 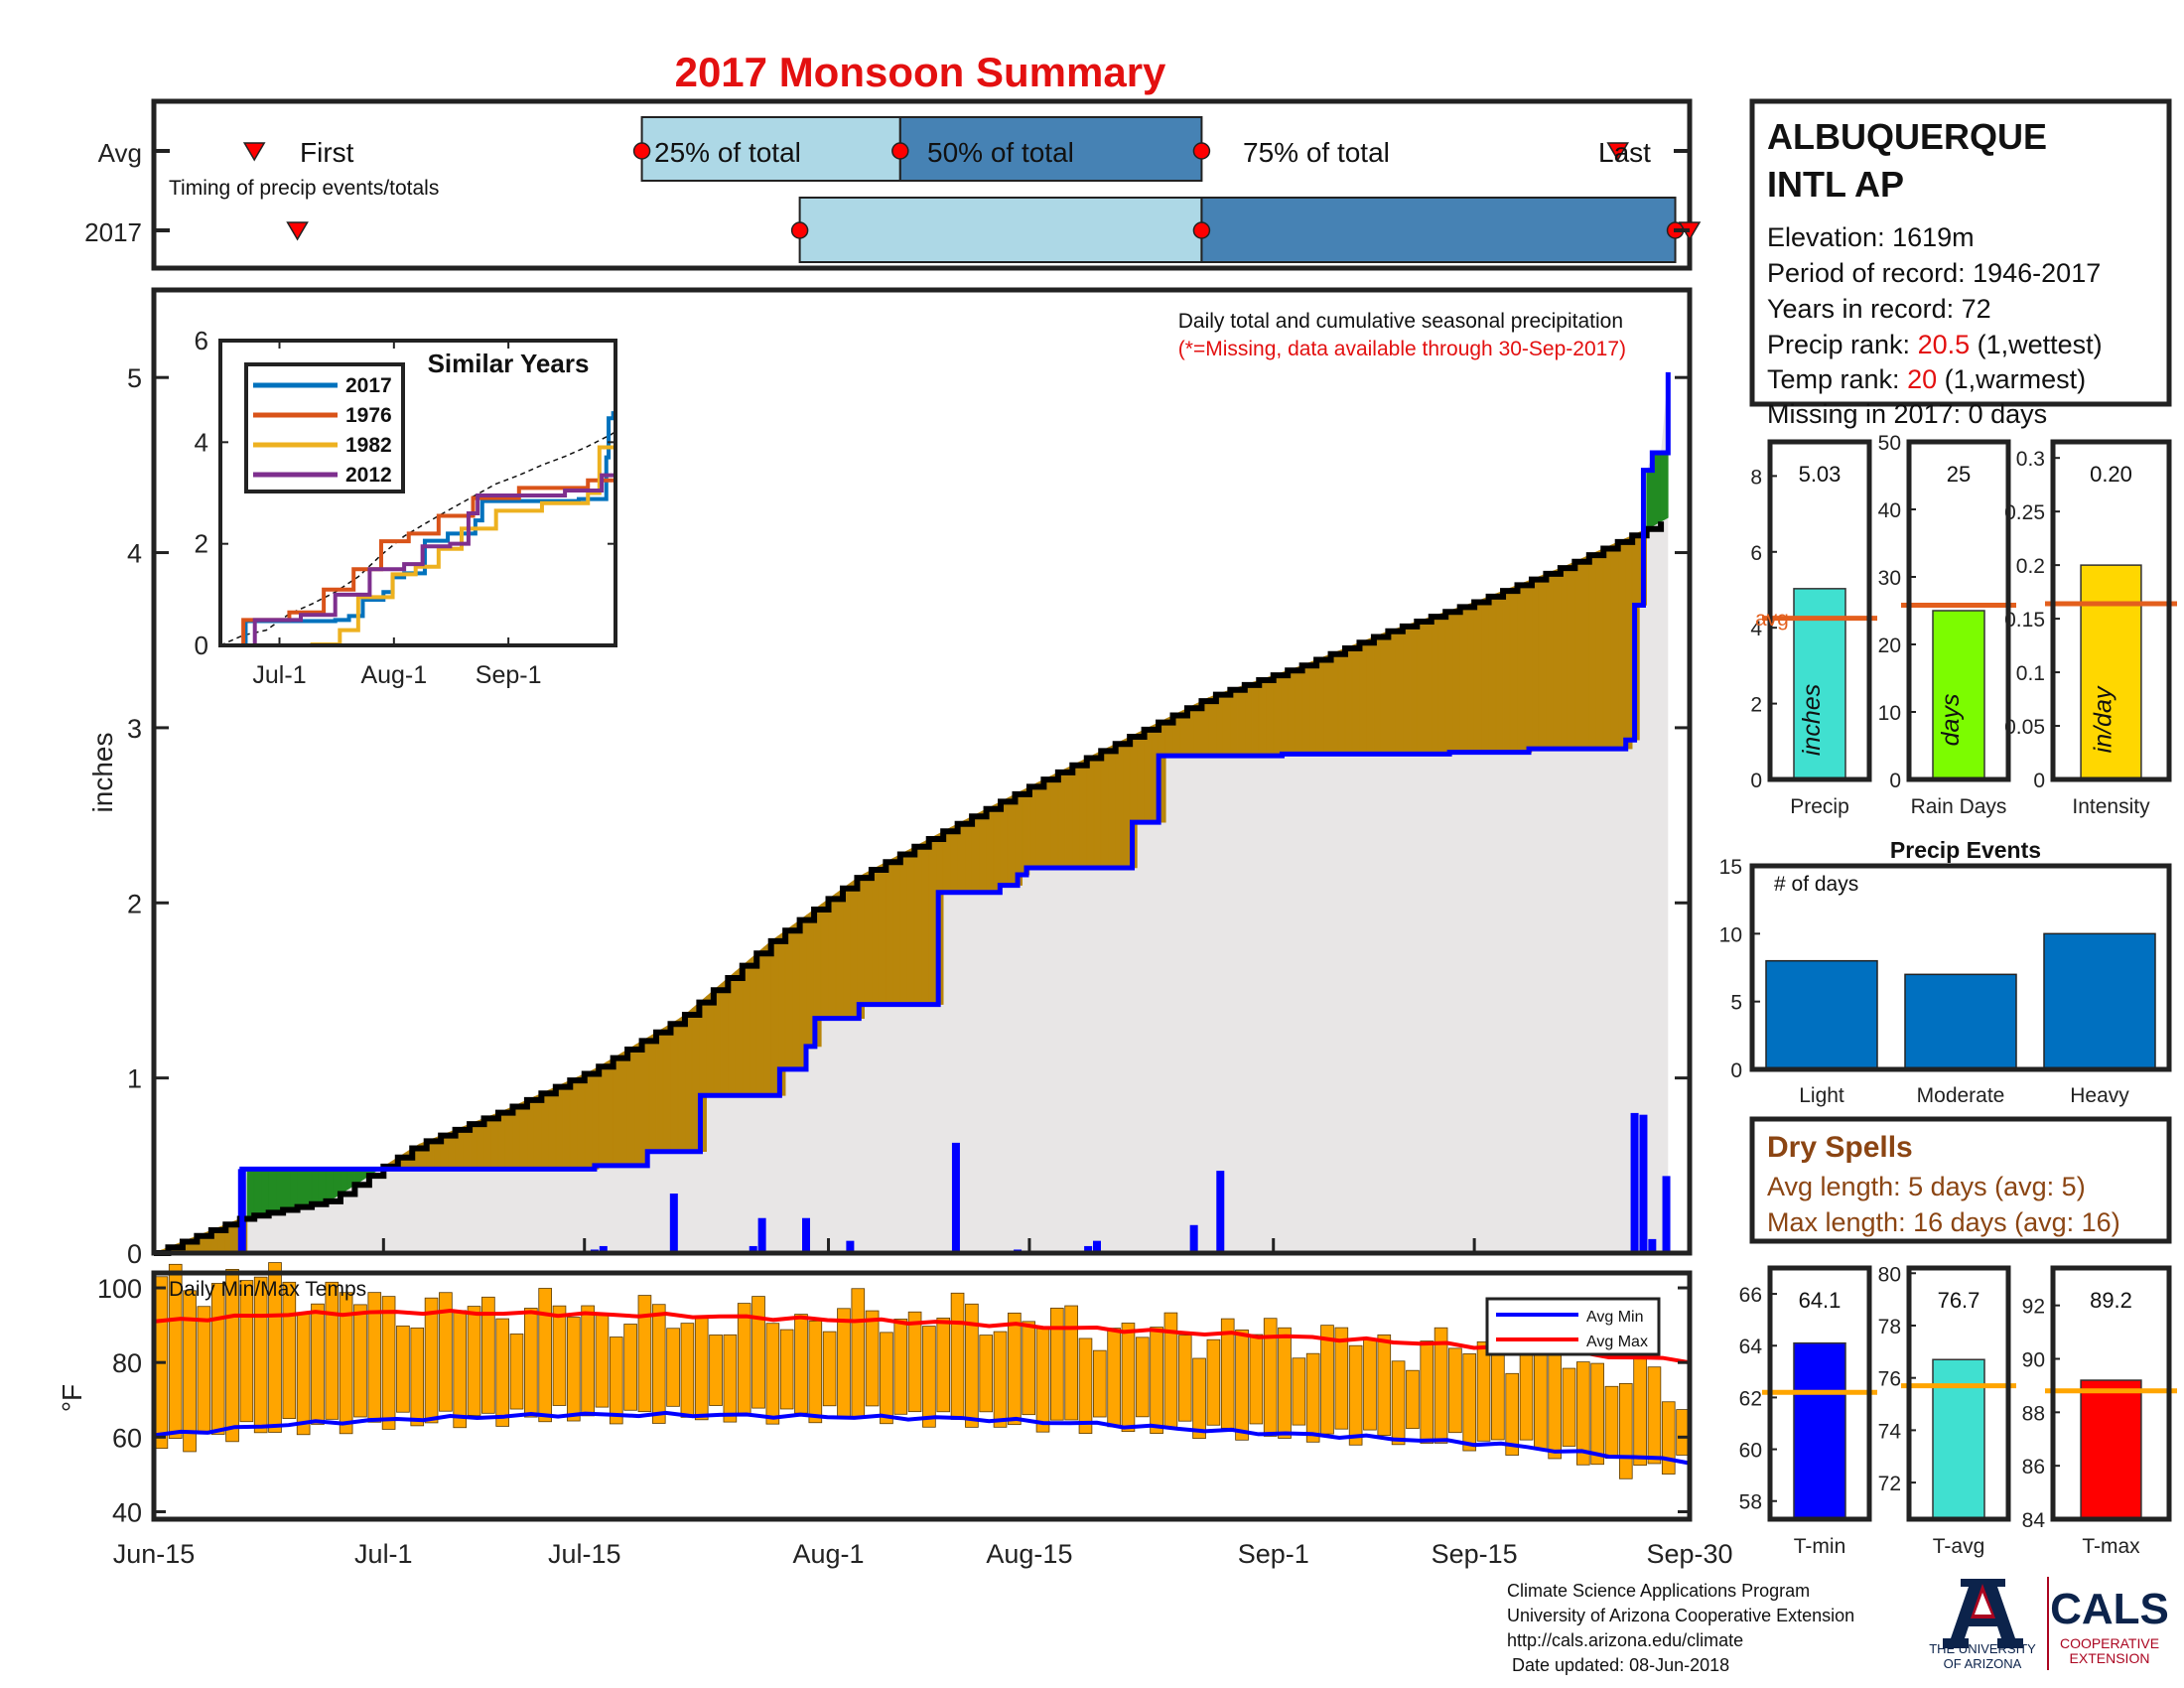 I want to click on event-ytick-label: 5, so click(x=1736, y=1003).